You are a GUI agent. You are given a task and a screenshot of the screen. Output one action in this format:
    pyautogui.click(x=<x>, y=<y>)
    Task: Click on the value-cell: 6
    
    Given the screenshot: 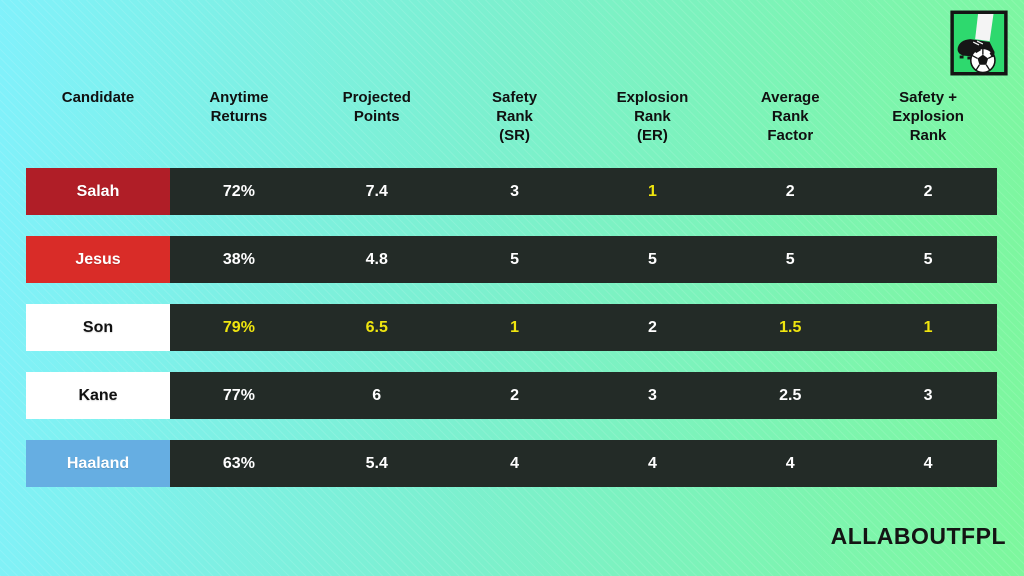 What is the action you would take?
    pyautogui.click(x=377, y=395)
    